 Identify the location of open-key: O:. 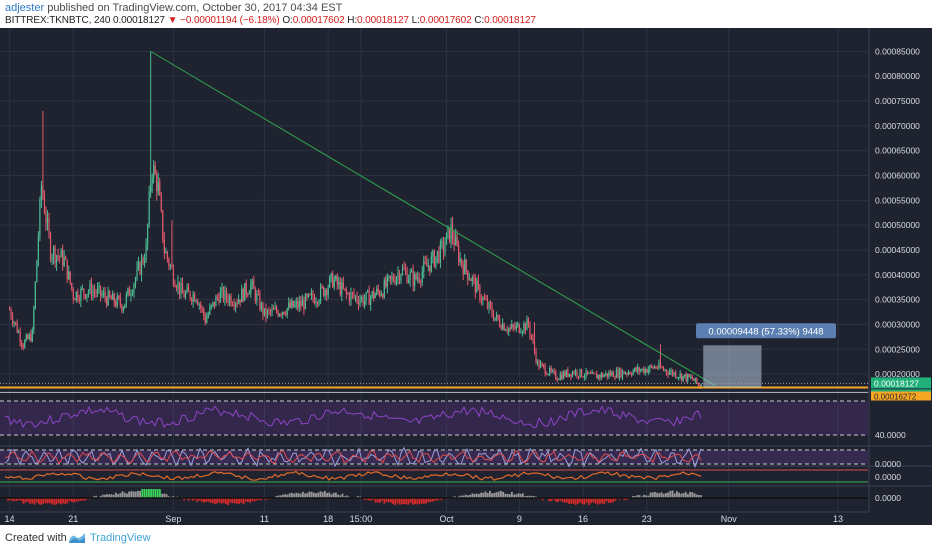
(287, 20).